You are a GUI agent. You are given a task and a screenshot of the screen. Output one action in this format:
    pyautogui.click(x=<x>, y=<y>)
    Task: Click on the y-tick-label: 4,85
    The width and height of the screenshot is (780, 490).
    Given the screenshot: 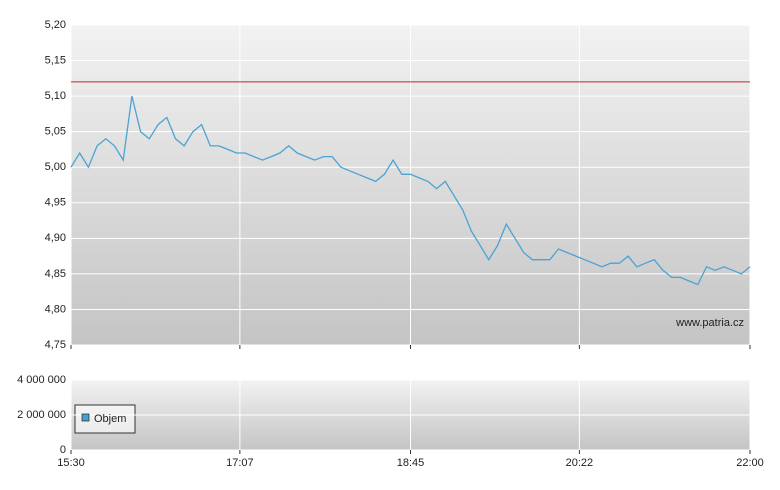 What is the action you would take?
    pyautogui.click(x=55, y=274)
    